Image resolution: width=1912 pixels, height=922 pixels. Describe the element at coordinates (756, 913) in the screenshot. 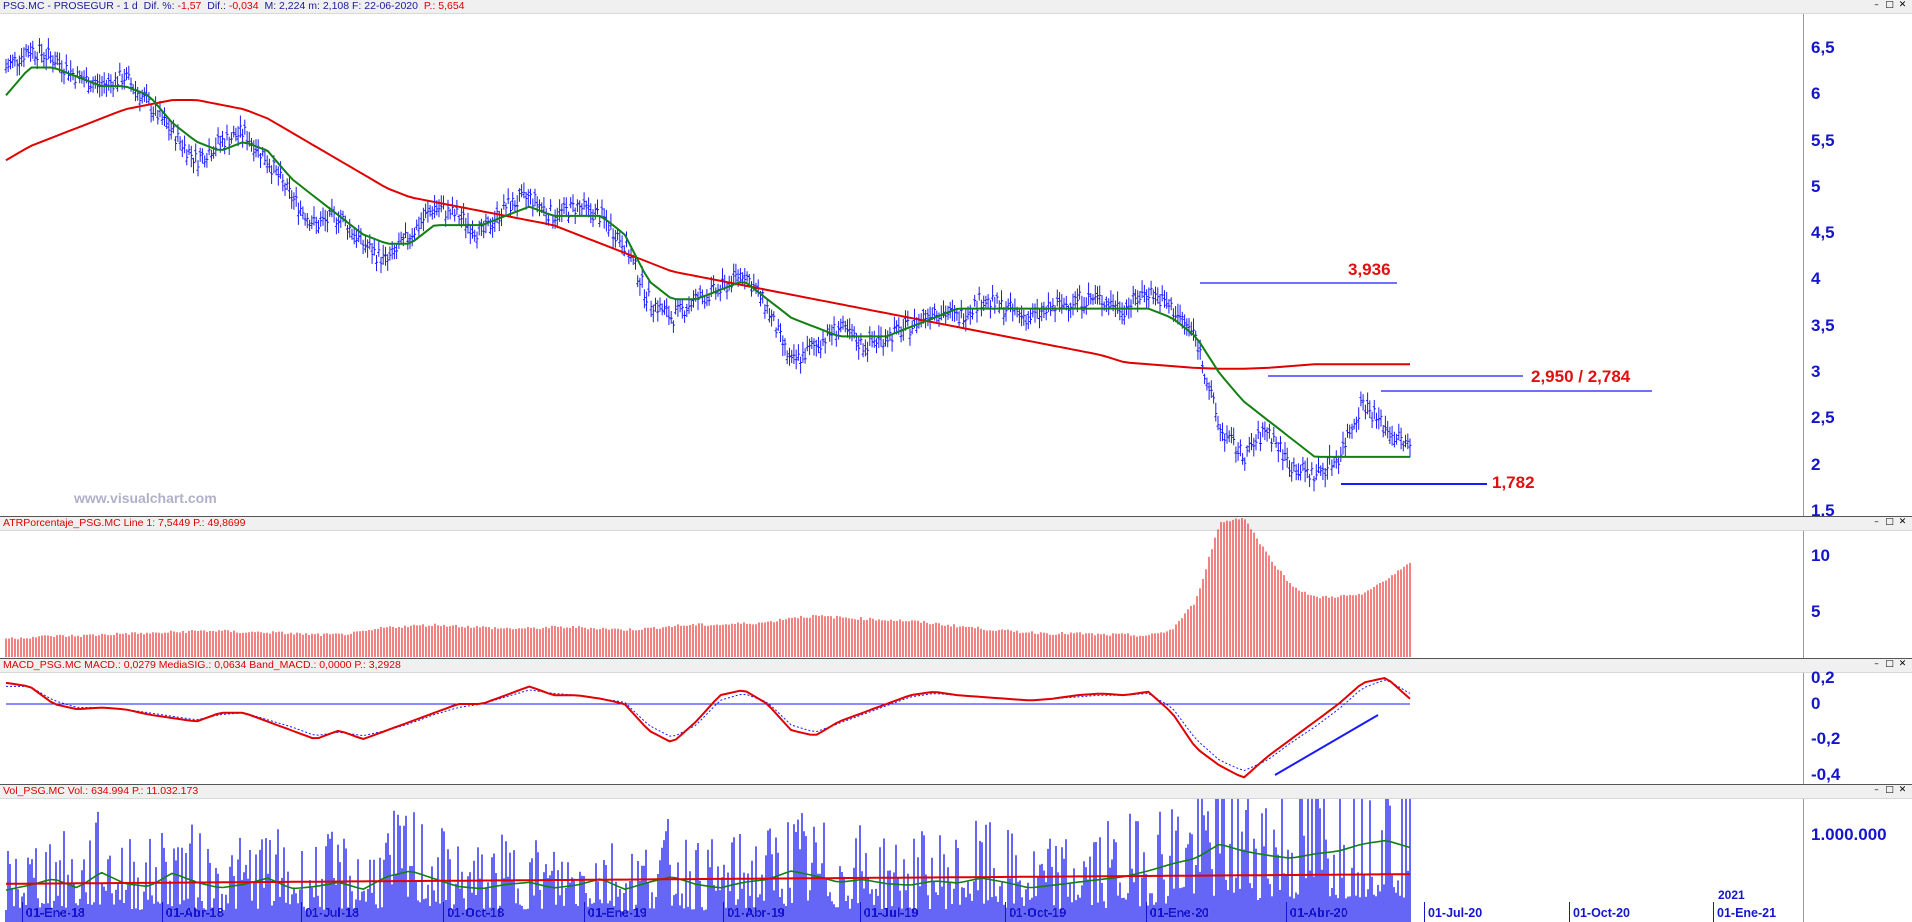

I see `date-label: 01-Abr-19` at that location.